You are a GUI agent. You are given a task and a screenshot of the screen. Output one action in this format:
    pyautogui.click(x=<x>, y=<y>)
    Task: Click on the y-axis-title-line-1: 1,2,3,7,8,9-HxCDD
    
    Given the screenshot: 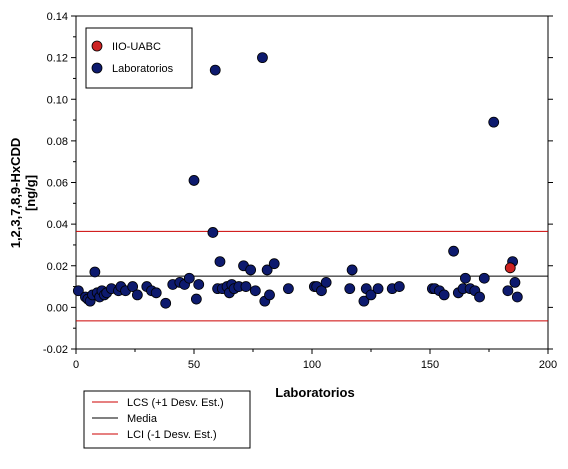 What is the action you would take?
    pyautogui.click(x=15, y=193)
    